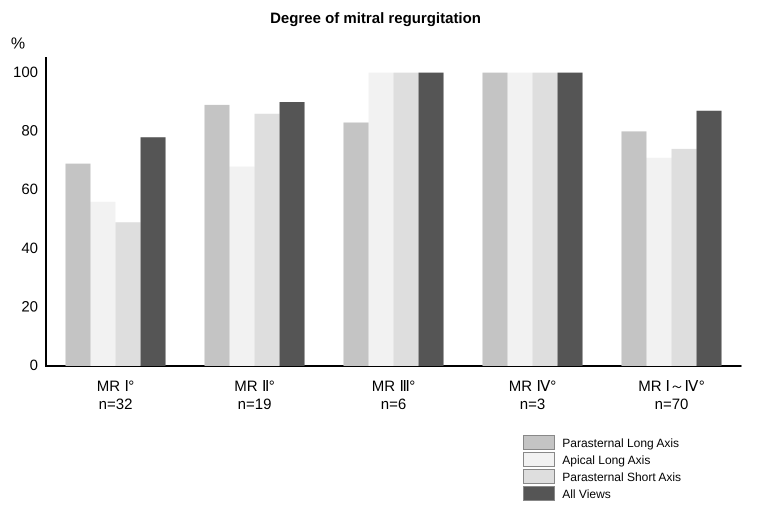 This screenshot has height=508, width=761. Describe the element at coordinates (532, 396) in the screenshot. I see `x-tick-label: MR Ⅳ° n=3` at that location.